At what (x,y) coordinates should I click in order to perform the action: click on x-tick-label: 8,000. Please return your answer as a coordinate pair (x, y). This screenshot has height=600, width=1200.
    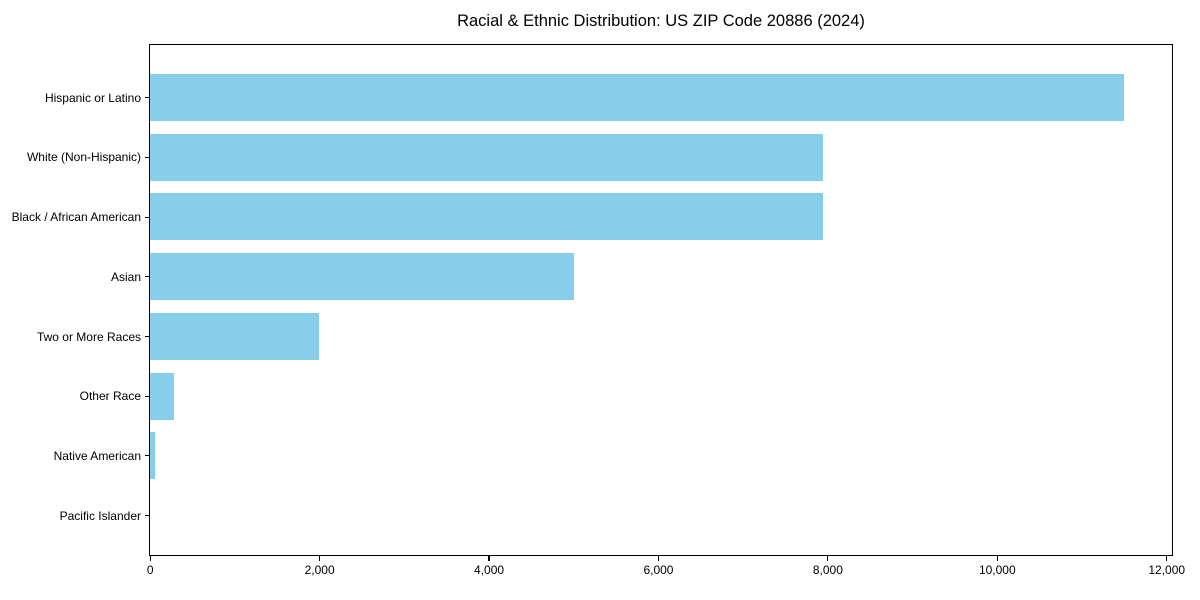
    Looking at the image, I should click on (827, 570).